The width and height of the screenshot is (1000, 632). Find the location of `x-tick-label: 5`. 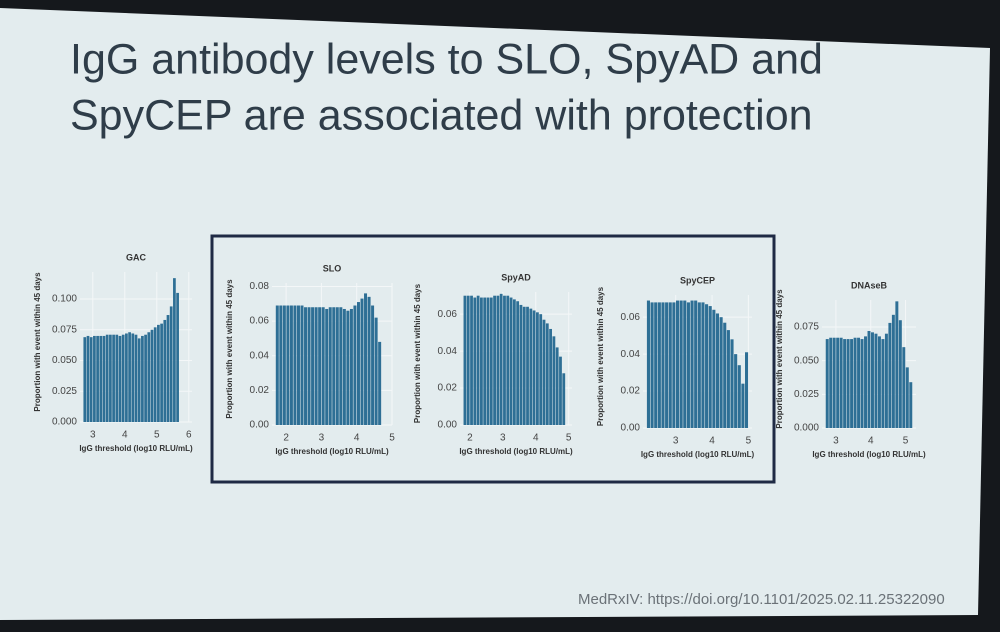

x-tick-label: 5 is located at coordinates (569, 438).